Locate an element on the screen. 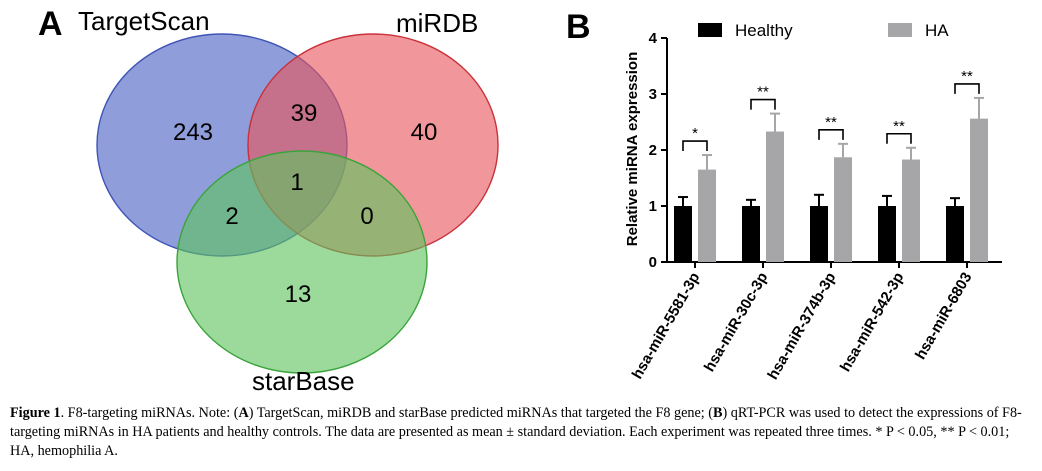 This screenshot has height=471, width=1042. y-tick-label: 1 is located at coordinates (653, 206).